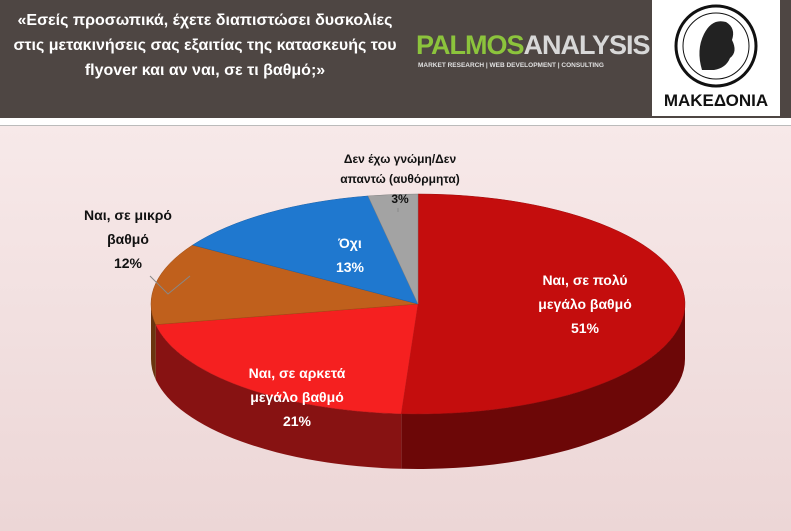 This screenshot has width=791, height=531. Describe the element at coordinates (128, 263) in the screenshot. I see `value-label: 12%` at that location.